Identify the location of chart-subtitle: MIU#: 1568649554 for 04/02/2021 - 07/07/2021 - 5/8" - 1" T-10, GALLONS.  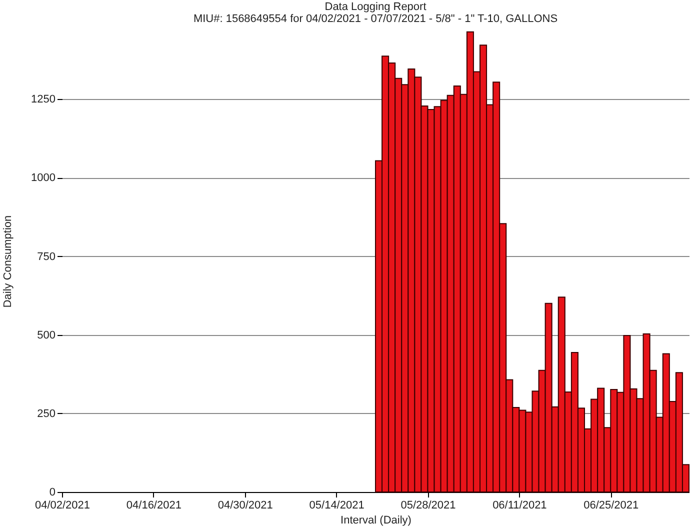
(375, 19).